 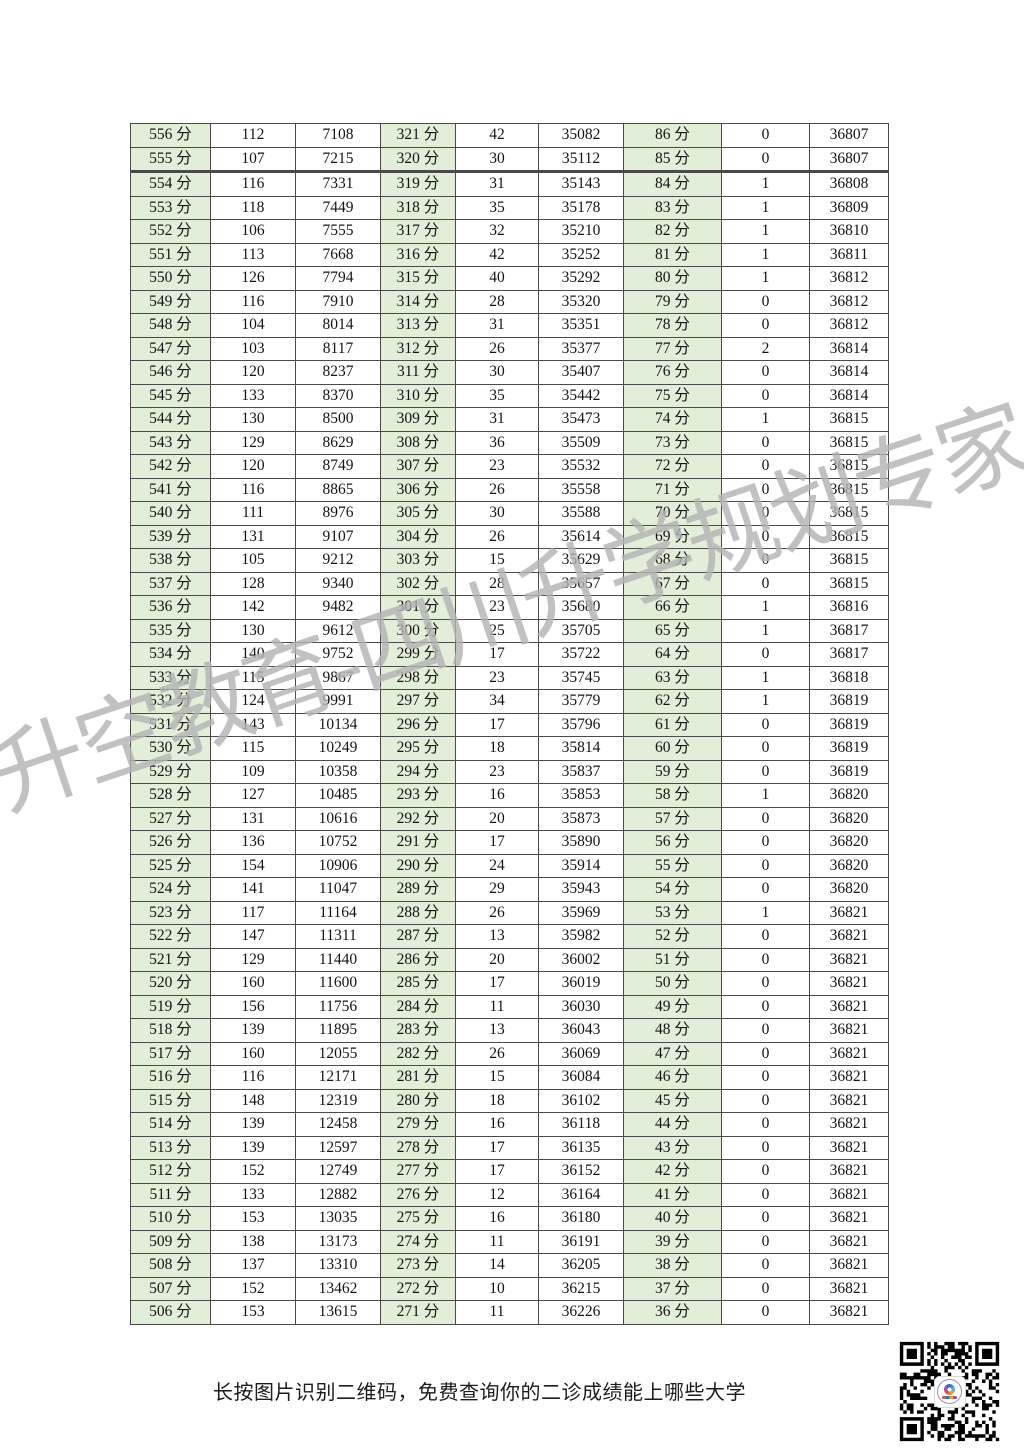 What do you see at coordinates (170, 184) in the screenshot?
I see `score-cell: 554 分` at bounding box center [170, 184].